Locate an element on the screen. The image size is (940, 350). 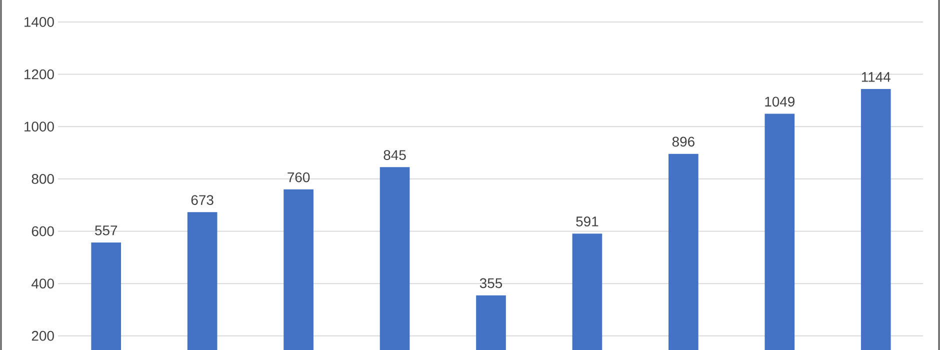
y-tick-label: 200 is located at coordinates (43, 335).